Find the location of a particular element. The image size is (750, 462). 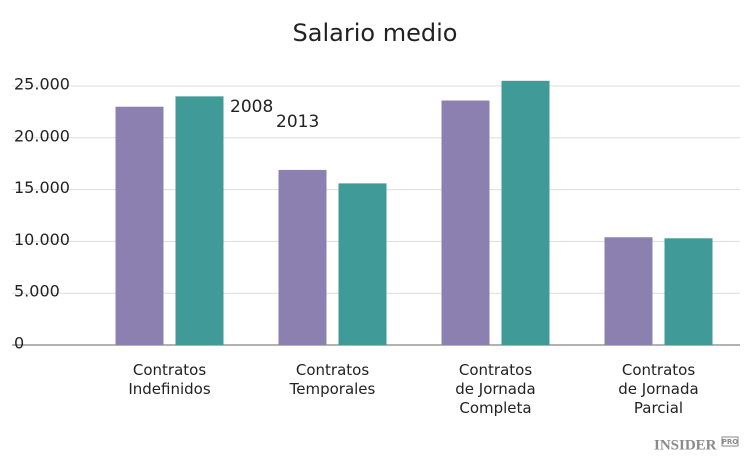

y-tick-label: 15.000 is located at coordinates (42, 187).